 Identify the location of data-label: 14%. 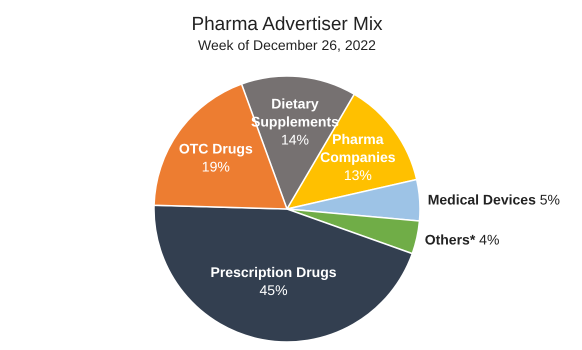
(294, 140).